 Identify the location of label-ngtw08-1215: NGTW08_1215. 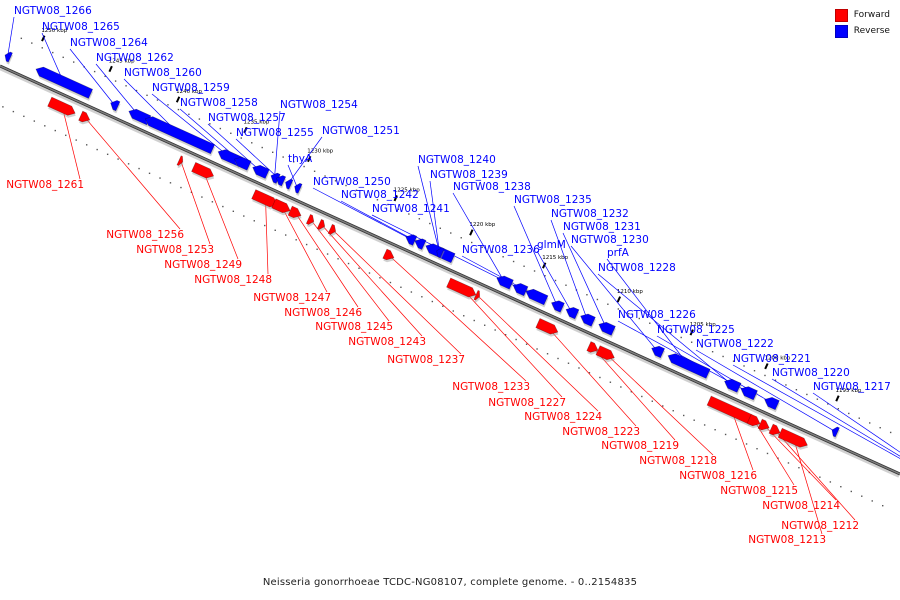
(759, 491).